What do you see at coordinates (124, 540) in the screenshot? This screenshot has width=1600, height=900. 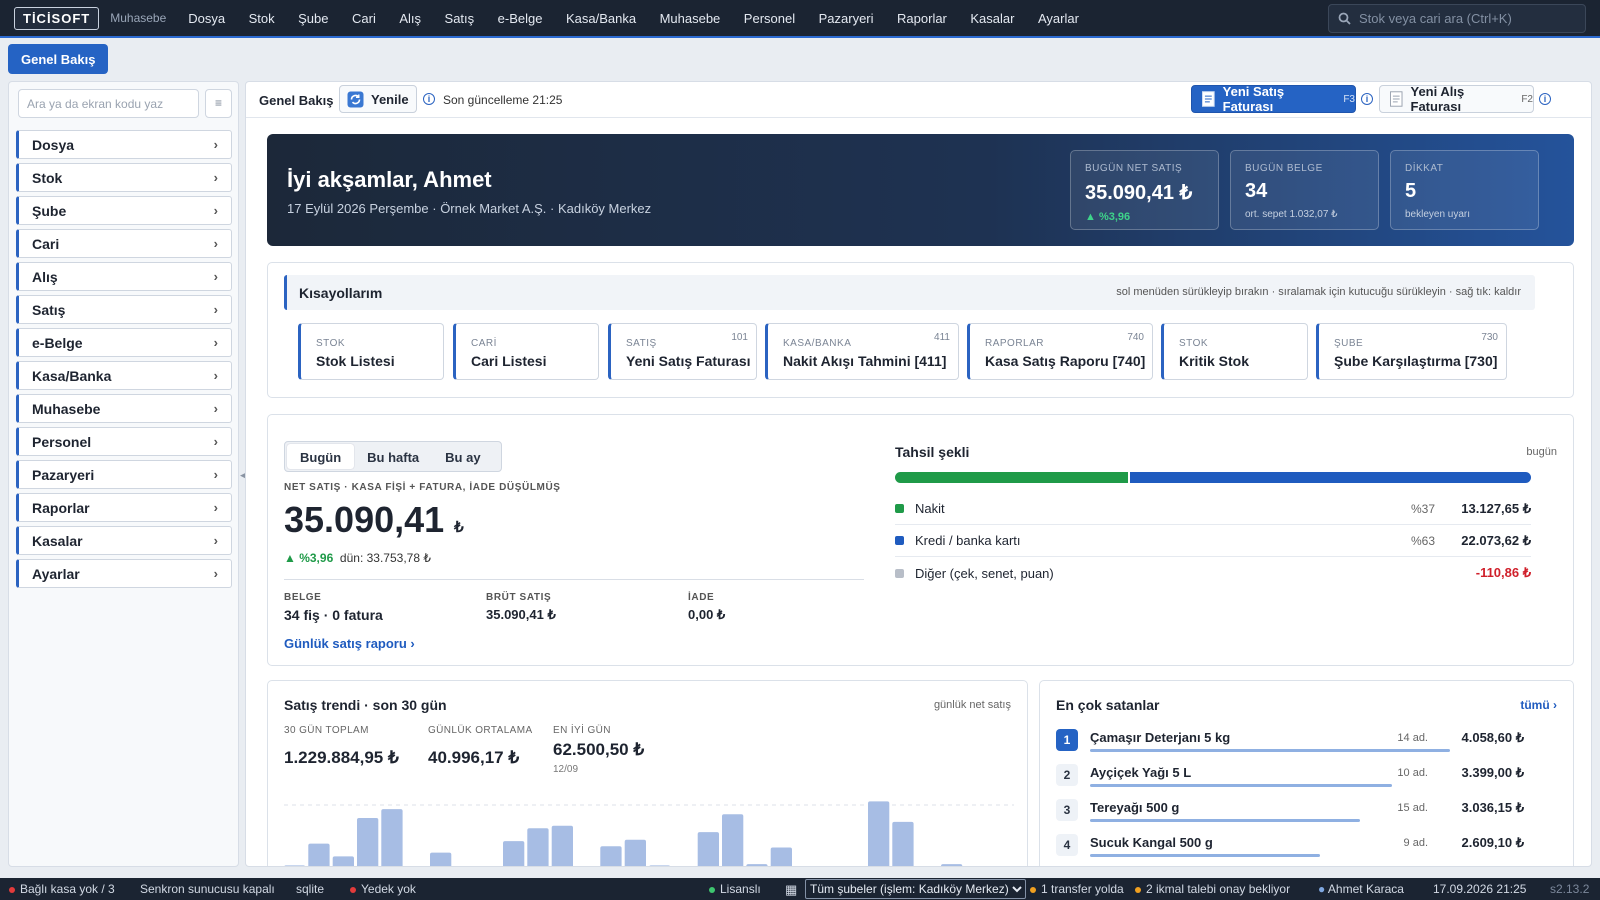 I see `sidebar-item-kasalar: Kasalar ›` at bounding box center [124, 540].